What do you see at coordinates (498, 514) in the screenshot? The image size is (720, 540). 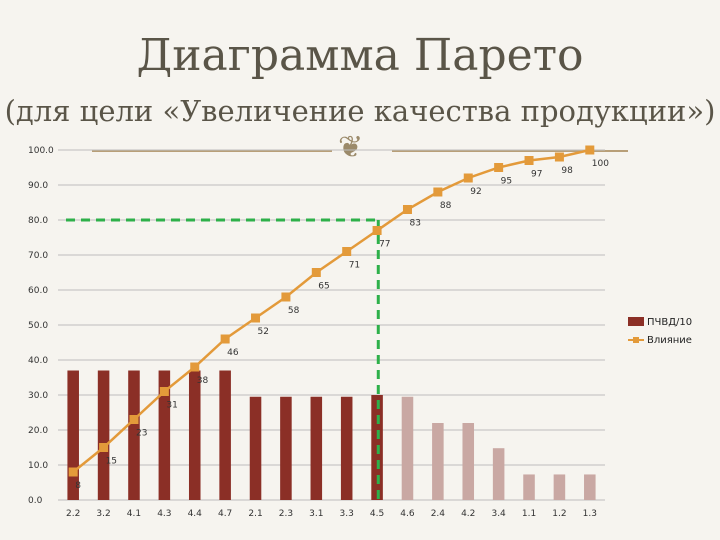 I see `x-tick-label: 3.4` at bounding box center [498, 514].